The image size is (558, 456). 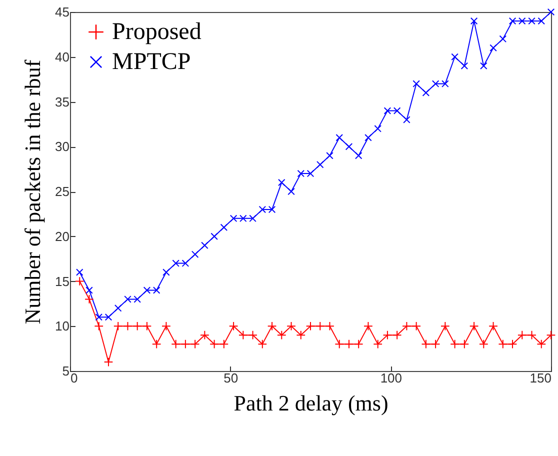 What do you see at coordinates (62, 326) in the screenshot?
I see `y-tick-label: 10` at bounding box center [62, 326].